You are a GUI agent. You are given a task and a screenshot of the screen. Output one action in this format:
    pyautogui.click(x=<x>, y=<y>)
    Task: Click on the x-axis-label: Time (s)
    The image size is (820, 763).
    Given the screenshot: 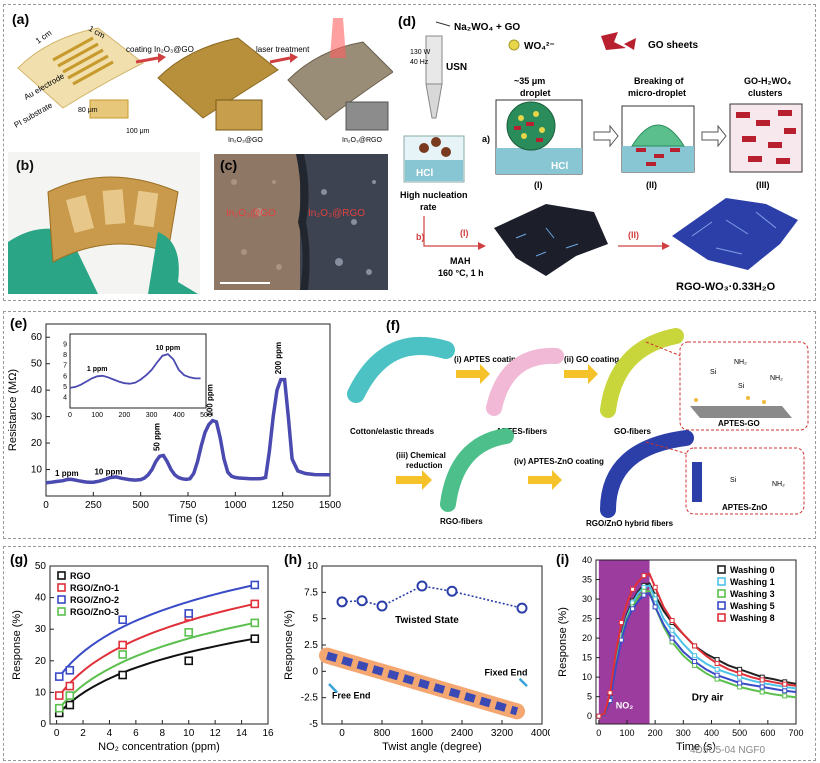 What is the action you would take?
    pyautogui.click(x=188, y=519)
    